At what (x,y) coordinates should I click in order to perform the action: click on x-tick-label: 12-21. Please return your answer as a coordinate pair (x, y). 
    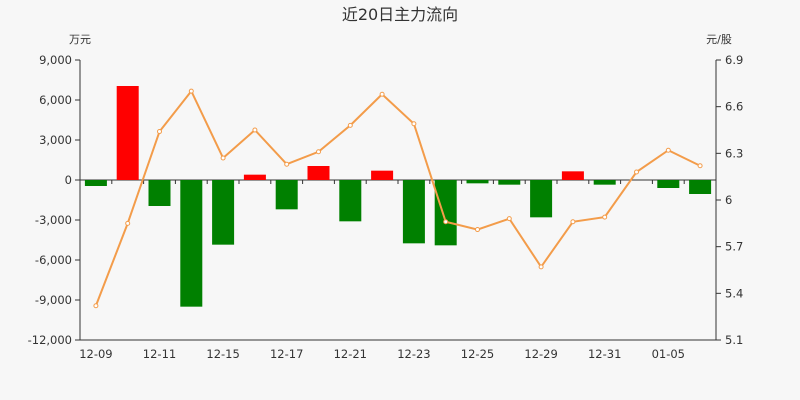
    Looking at the image, I should click on (350, 354).